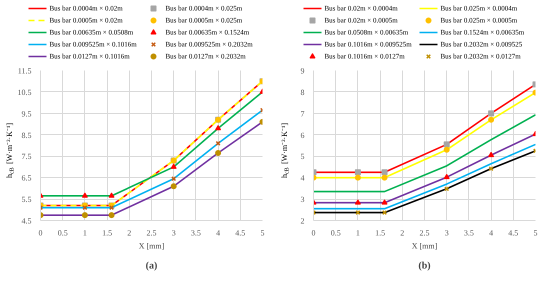 The height and width of the screenshot is (284, 550). I want to click on y-tick-label: 6.5, so click(27, 178).